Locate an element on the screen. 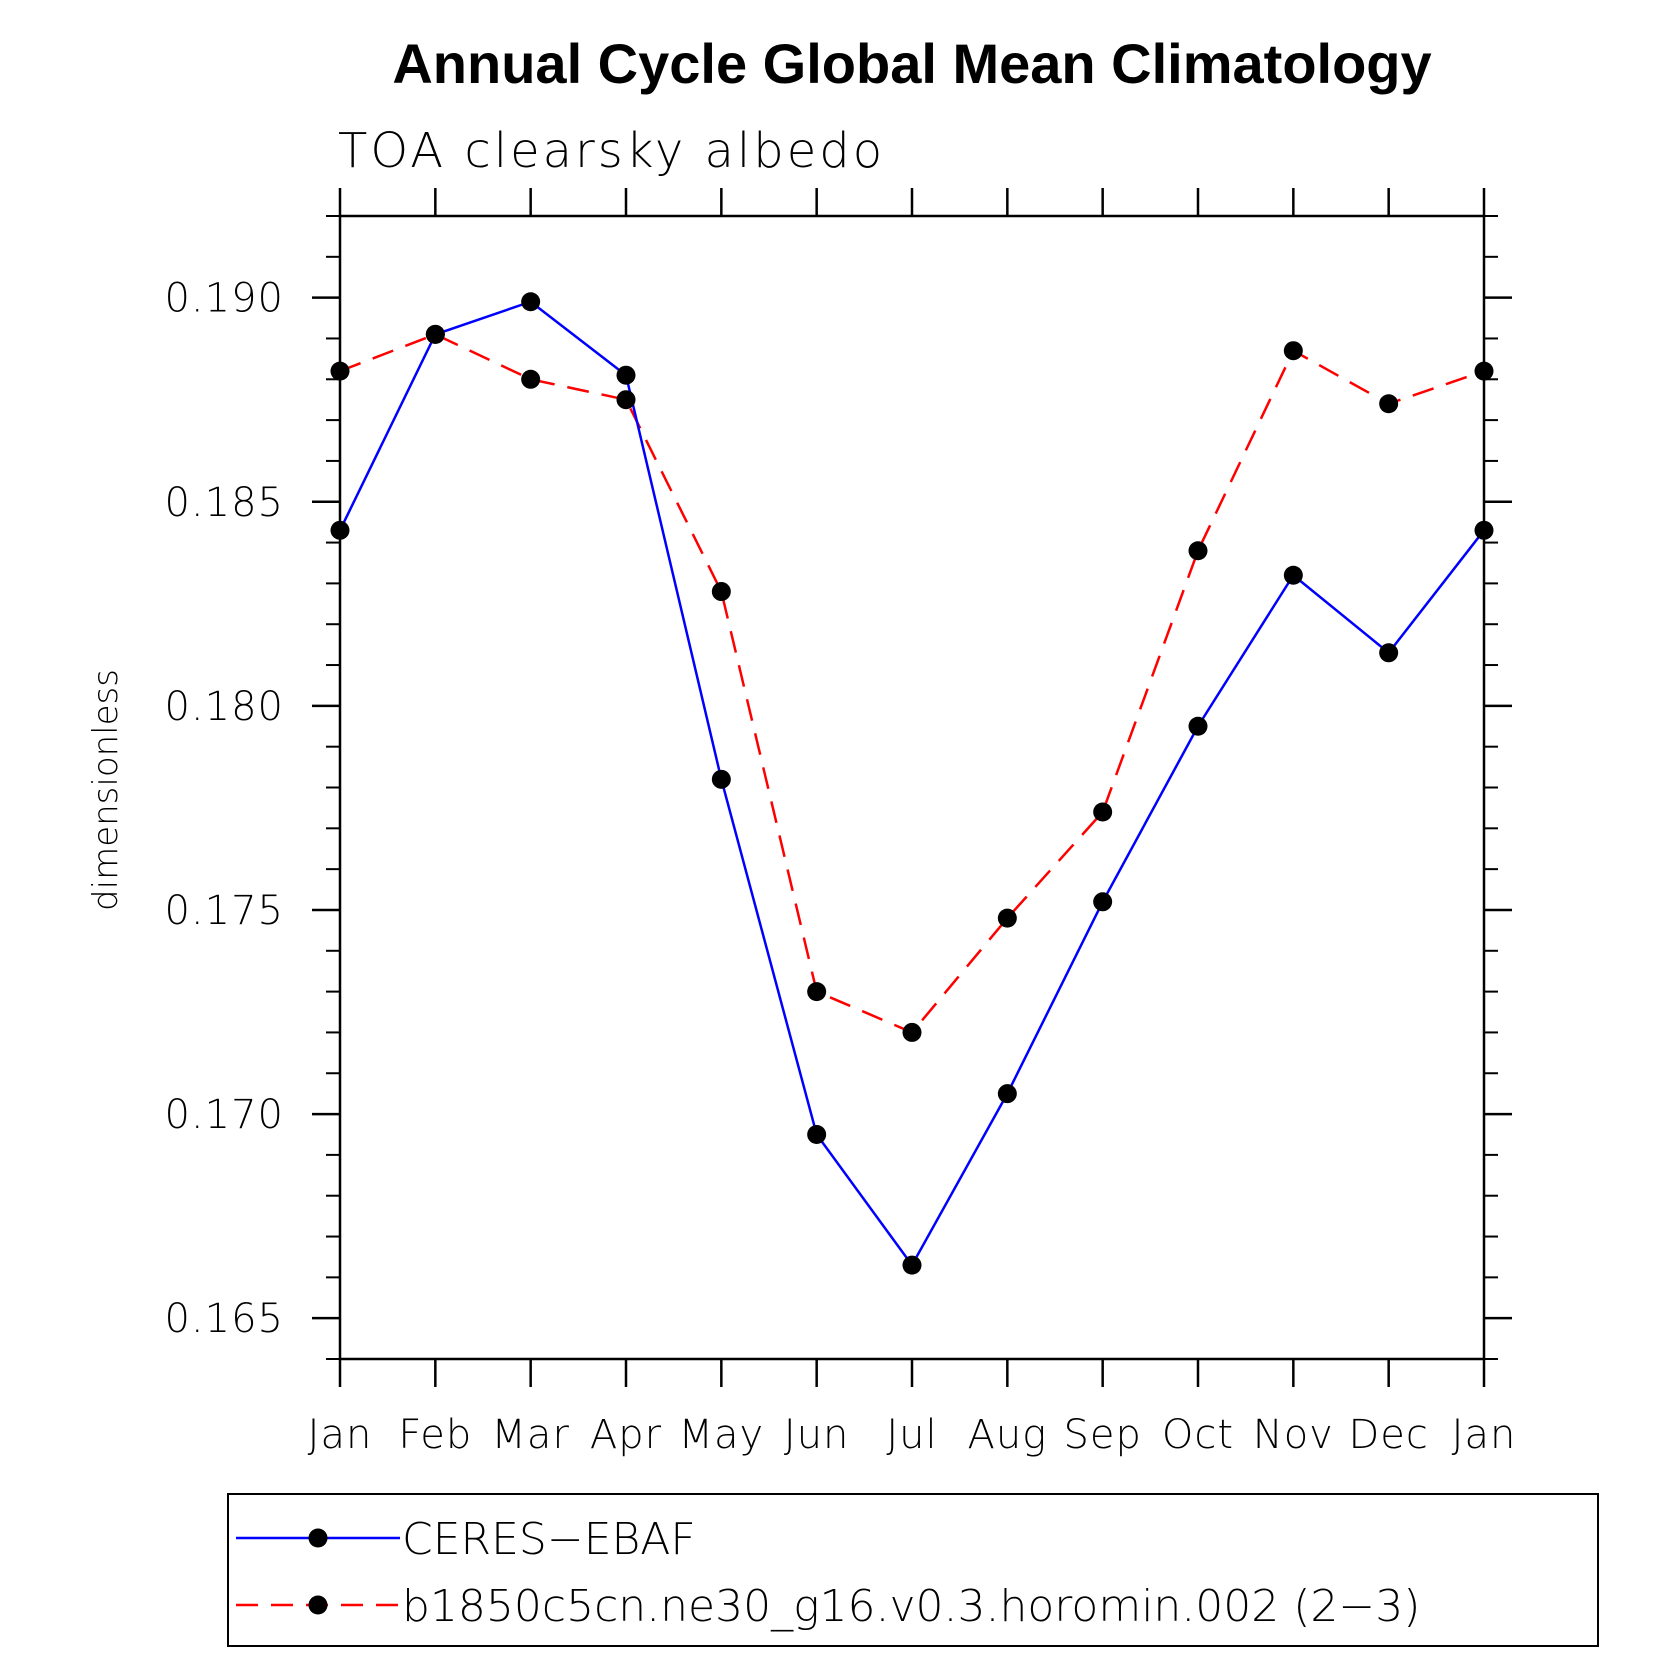  x-tick-label: Dec is located at coordinates (1388, 1435).